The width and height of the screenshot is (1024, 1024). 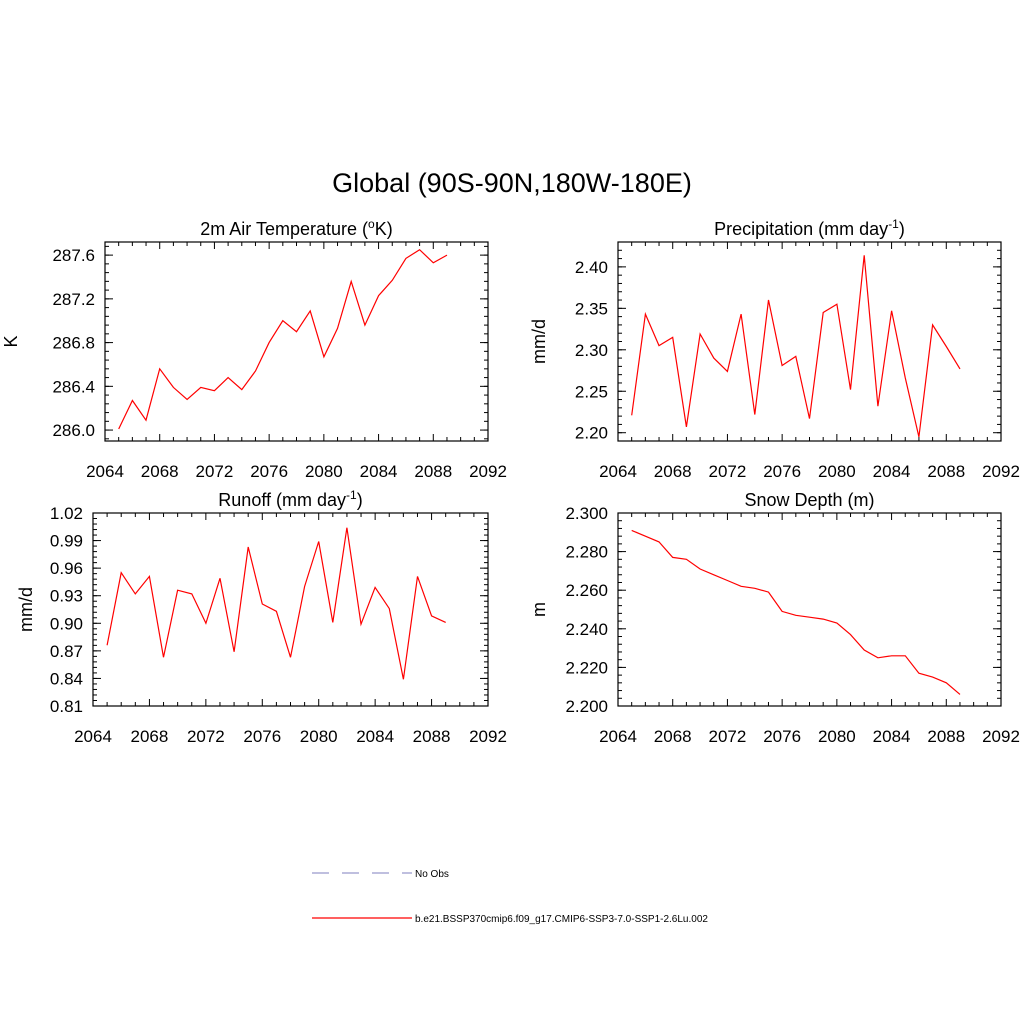 What do you see at coordinates (512, 183) in the screenshot?
I see `page-title: Global (90S-90N,180W-180E)` at bounding box center [512, 183].